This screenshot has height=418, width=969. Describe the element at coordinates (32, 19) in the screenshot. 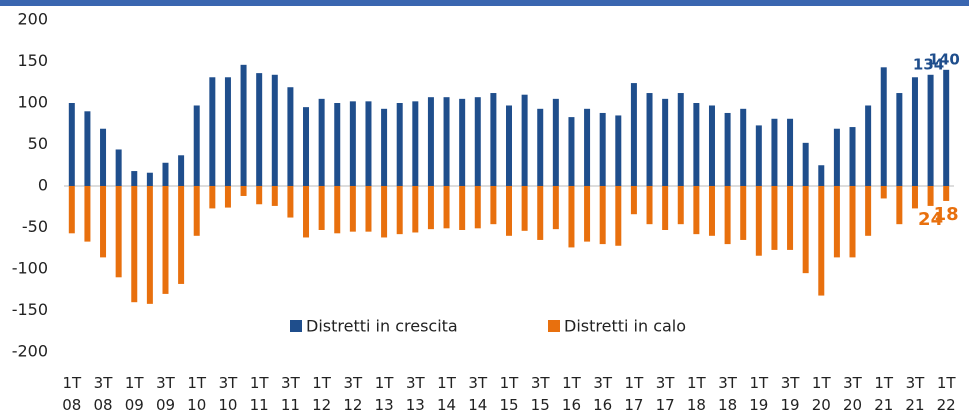

I see `y-tick-label: 200` at that location.